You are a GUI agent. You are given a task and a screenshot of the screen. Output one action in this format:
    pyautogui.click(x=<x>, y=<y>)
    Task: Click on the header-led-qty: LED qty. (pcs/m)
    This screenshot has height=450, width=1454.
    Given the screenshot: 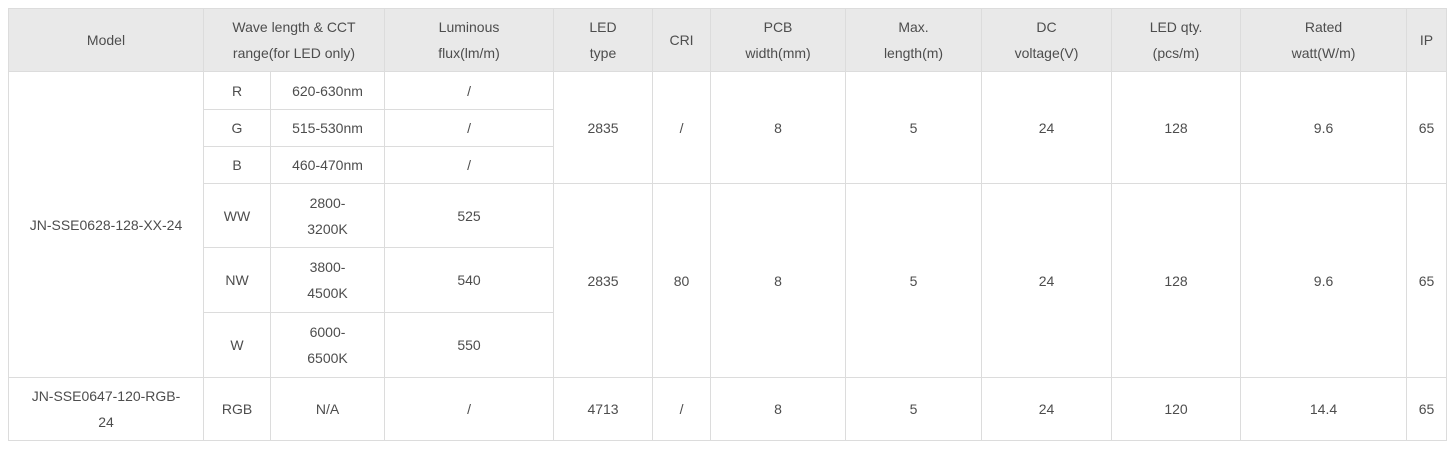 What is the action you would take?
    pyautogui.click(x=1176, y=40)
    